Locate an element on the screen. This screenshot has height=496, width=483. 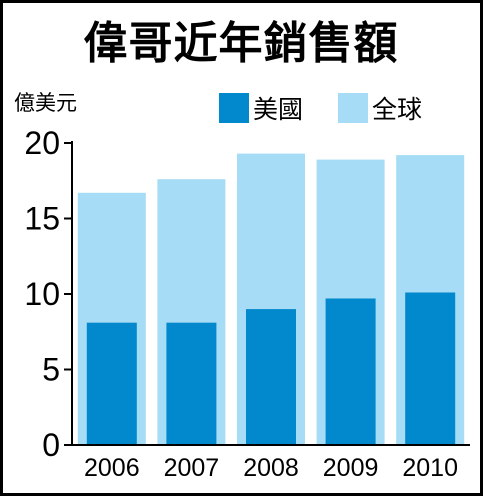
y-tick-label-10: 10 is located at coordinates (42, 294).